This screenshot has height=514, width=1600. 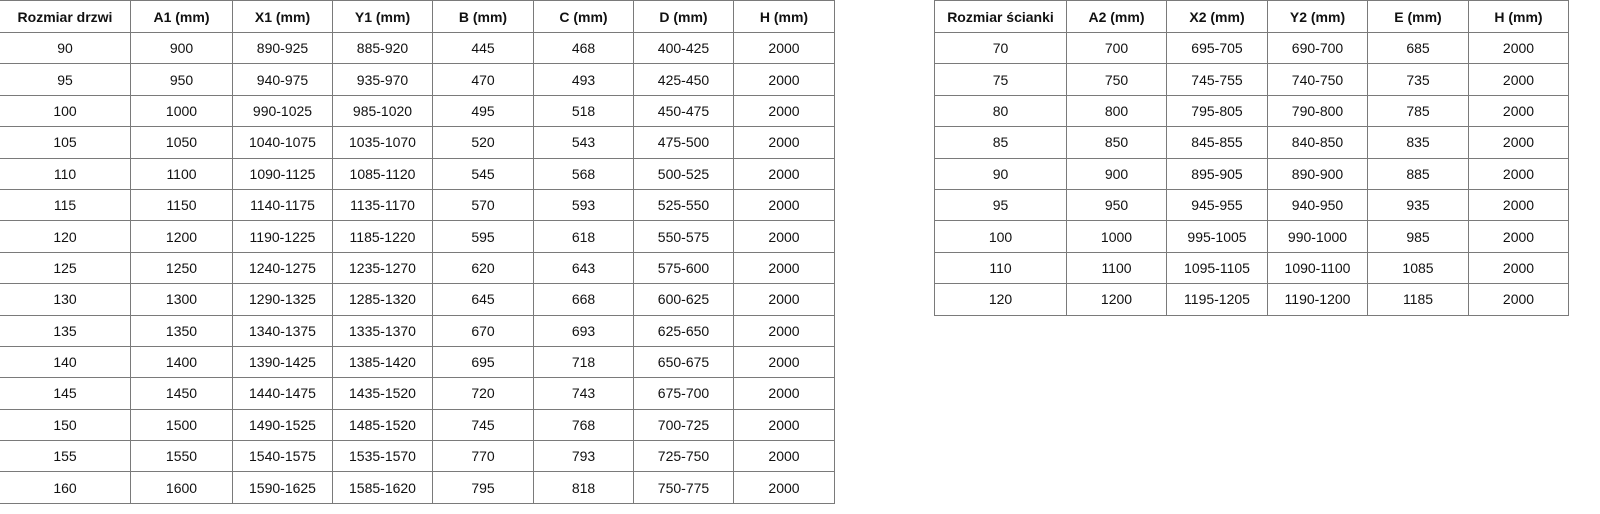 I want to click on table-cell: 950, so click(x=1116, y=205).